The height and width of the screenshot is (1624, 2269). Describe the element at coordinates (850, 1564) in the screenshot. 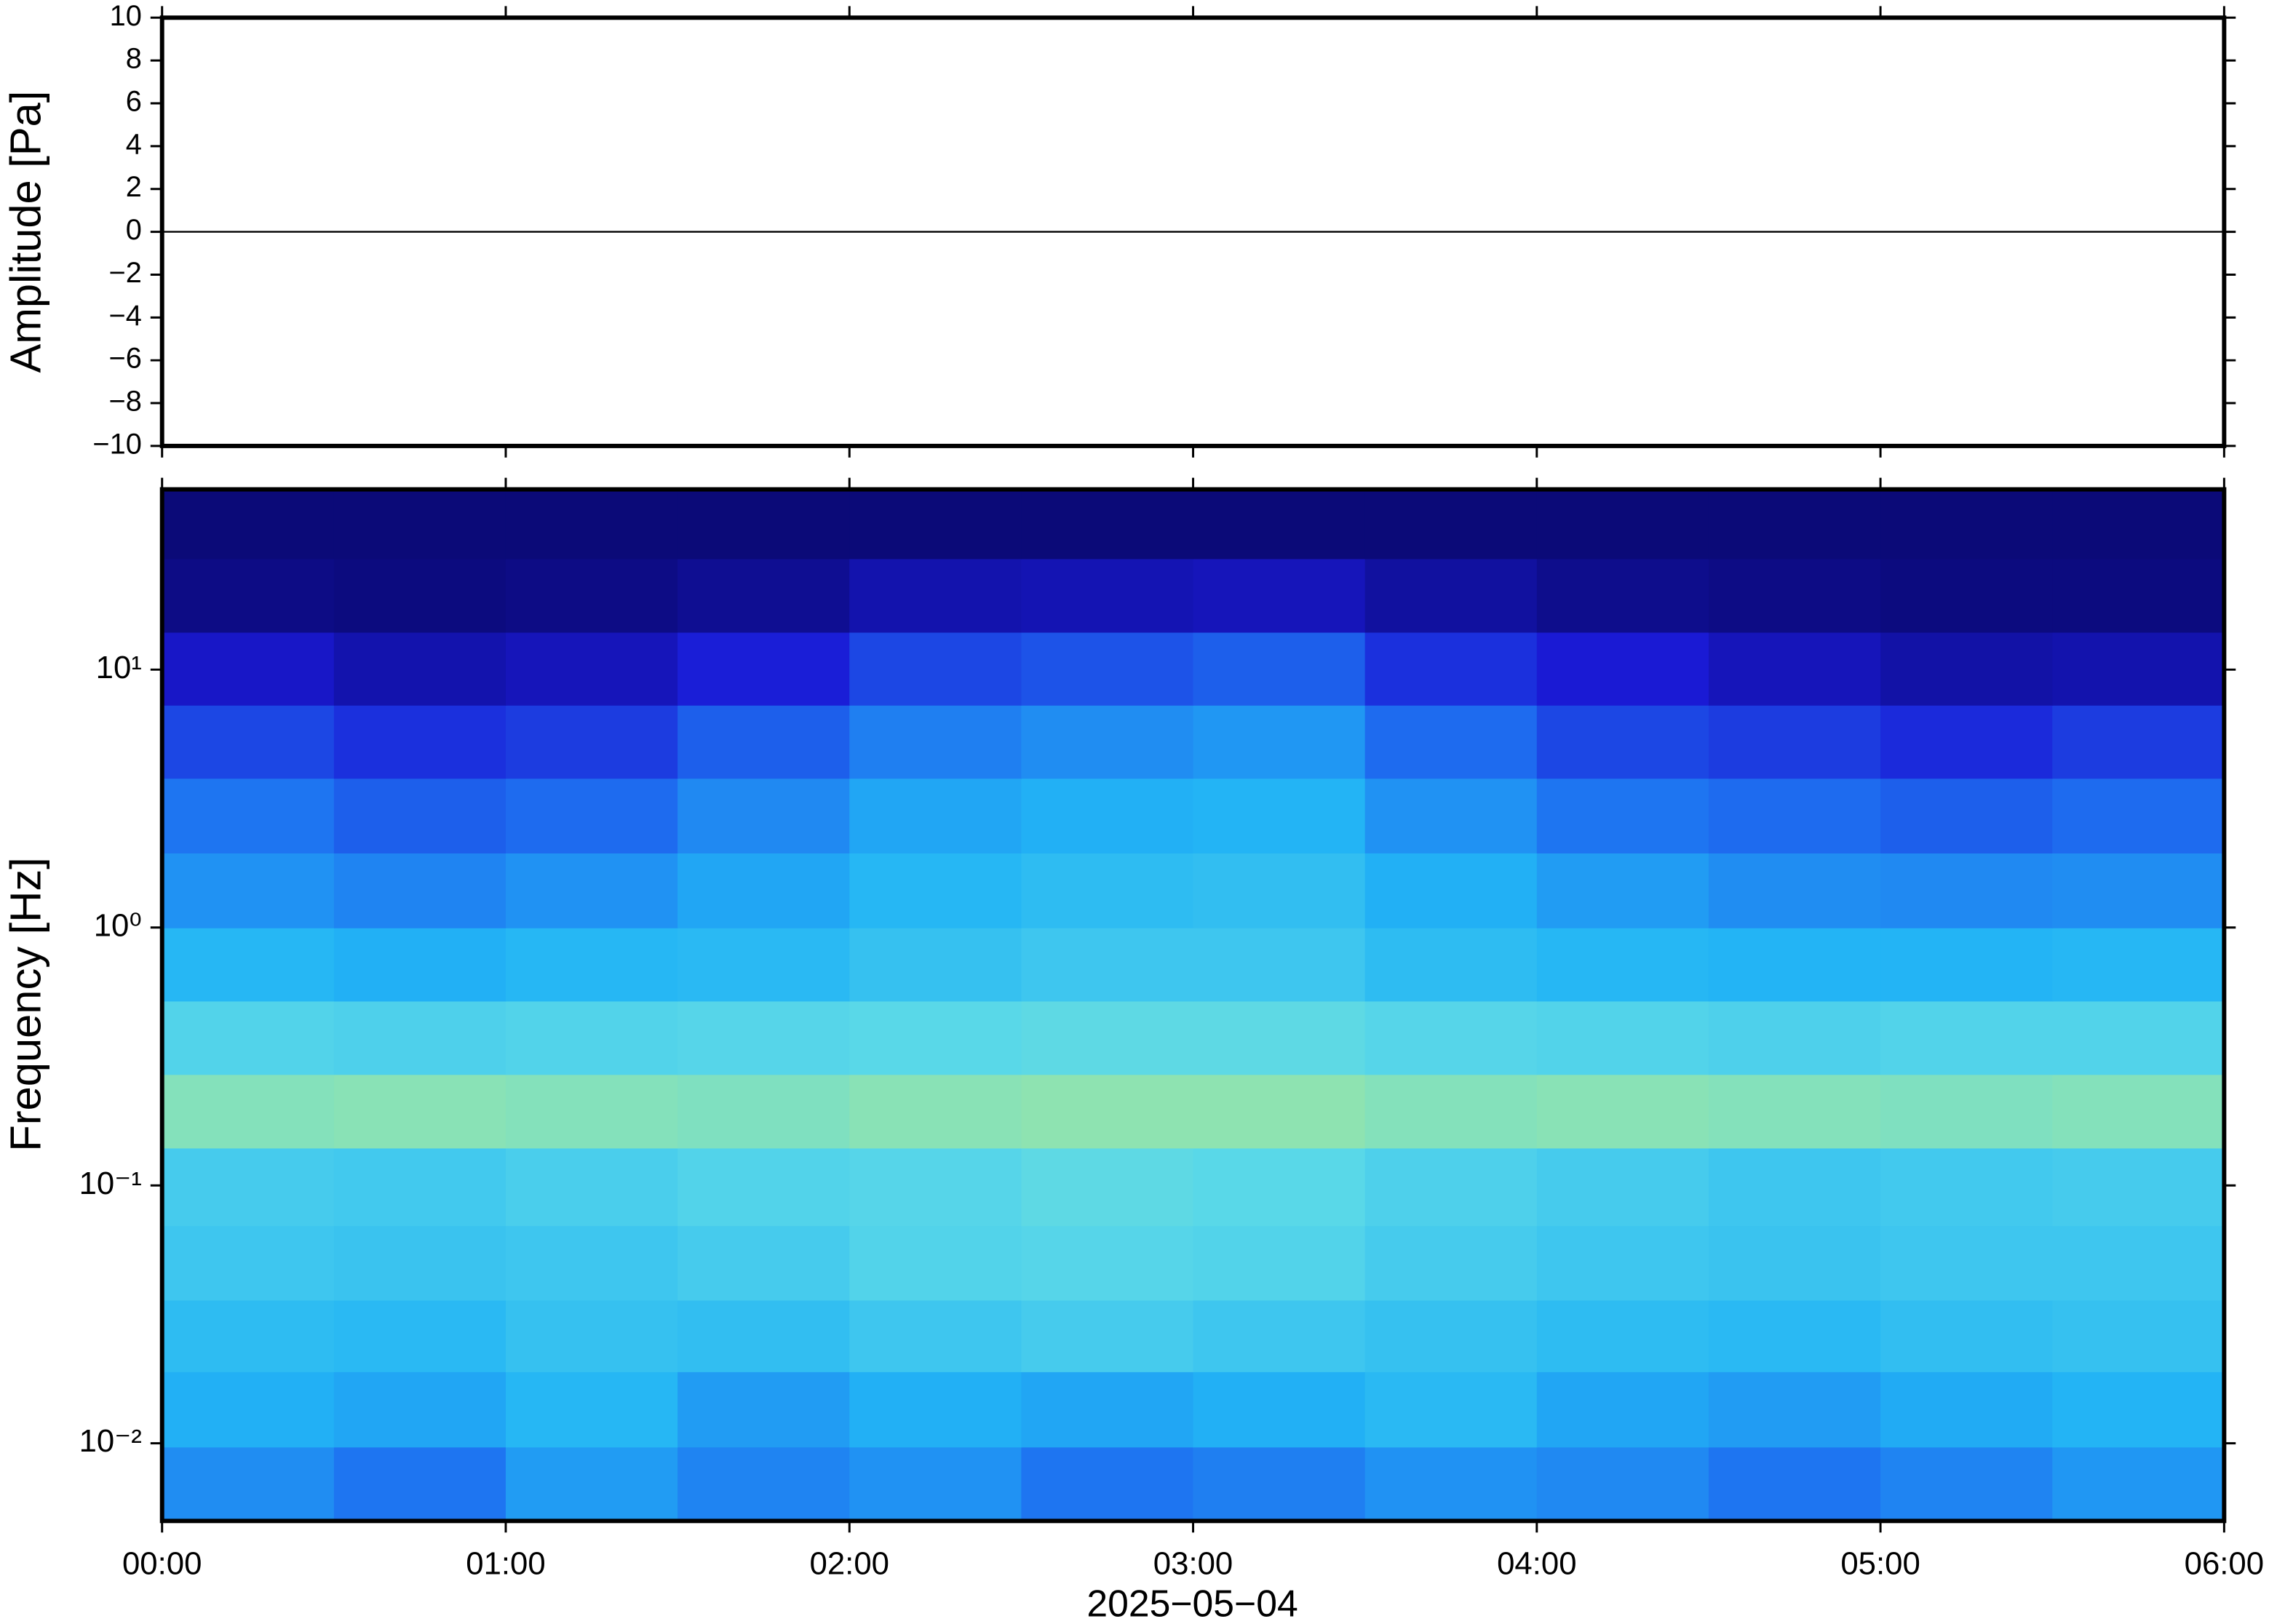

I see `x-tick-label: 02:00` at that location.